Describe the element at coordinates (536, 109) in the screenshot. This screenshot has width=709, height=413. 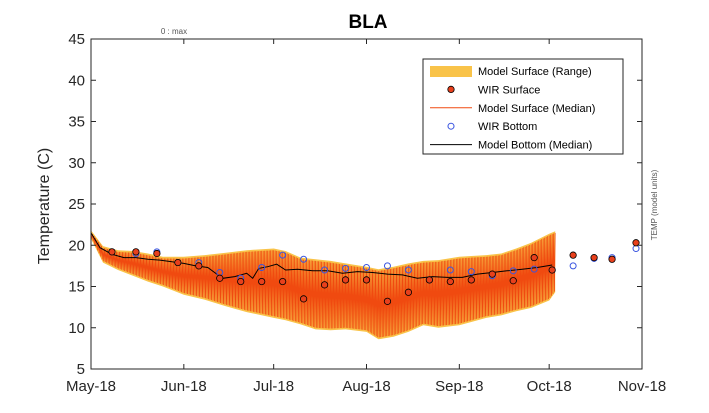
I see `legend-label: Model Surface (Median)` at that location.